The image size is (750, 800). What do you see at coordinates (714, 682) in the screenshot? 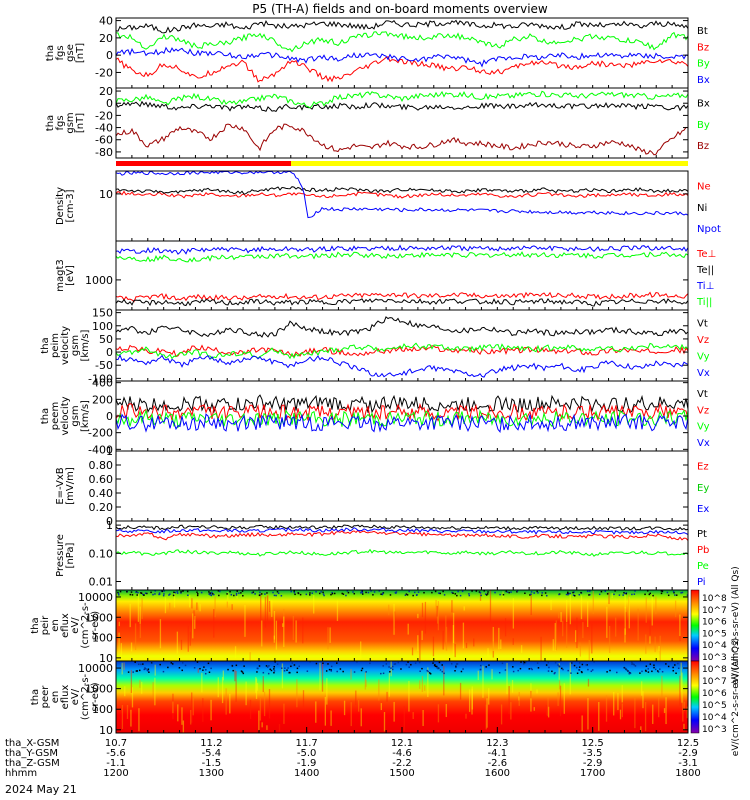
I see `colorbar-tick: 10^7` at bounding box center [714, 682].